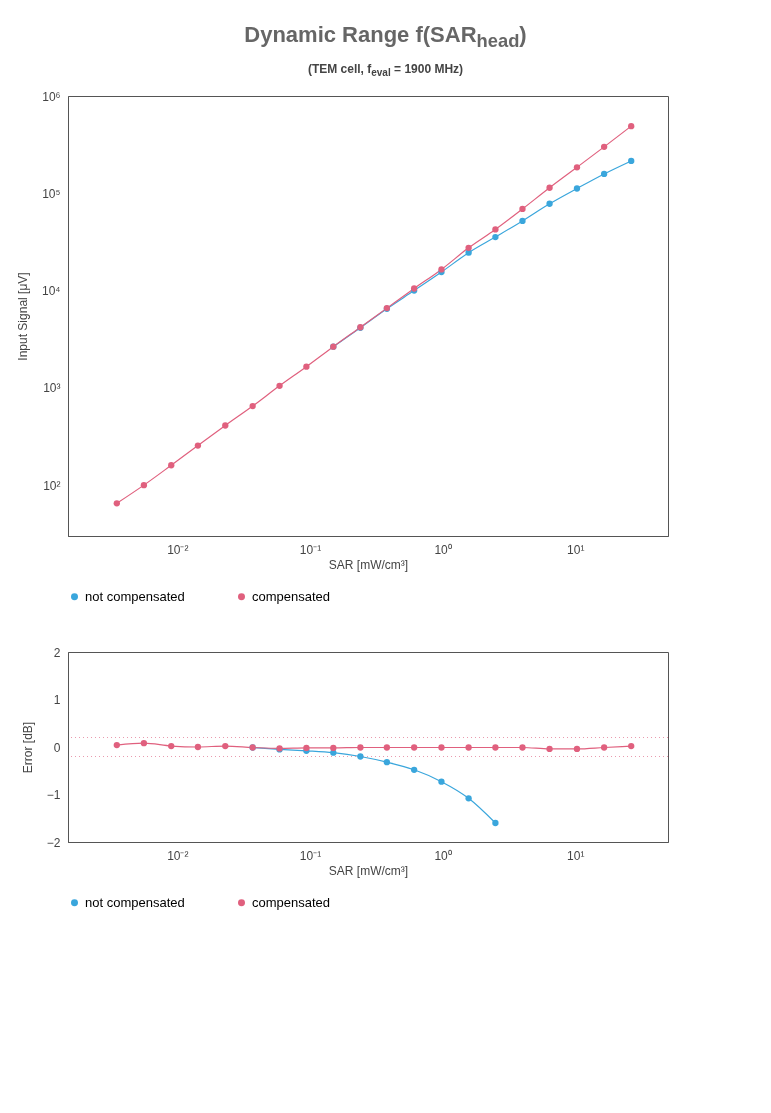  What do you see at coordinates (51, 290) in the screenshot?
I see `y-tick-label: 10⁴` at bounding box center [51, 290].